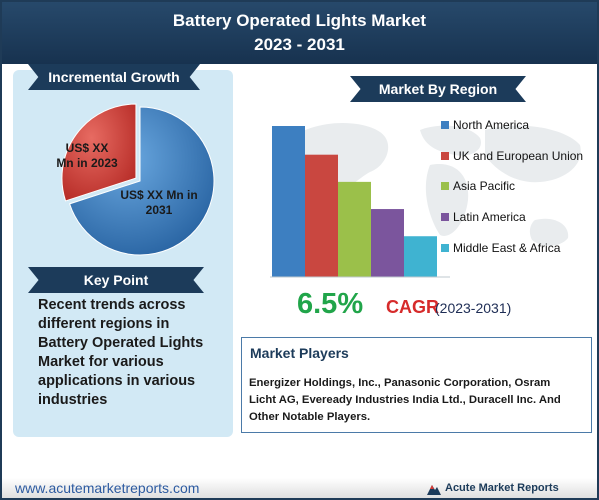 Image resolution: width=599 pixels, height=500 pixels. What do you see at coordinates (107, 488) in the screenshot?
I see `website-link: www.acutemarketreports.com` at bounding box center [107, 488].